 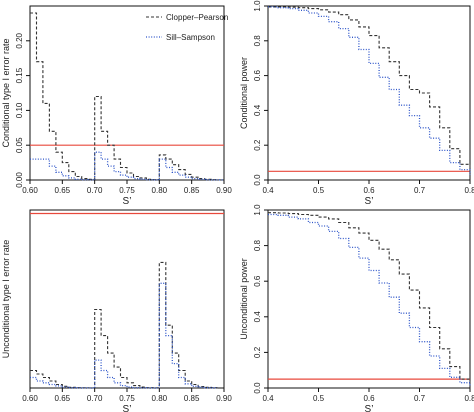 I want to click on y-axis-label: Unconditional type I error rate, so click(x=6, y=299).